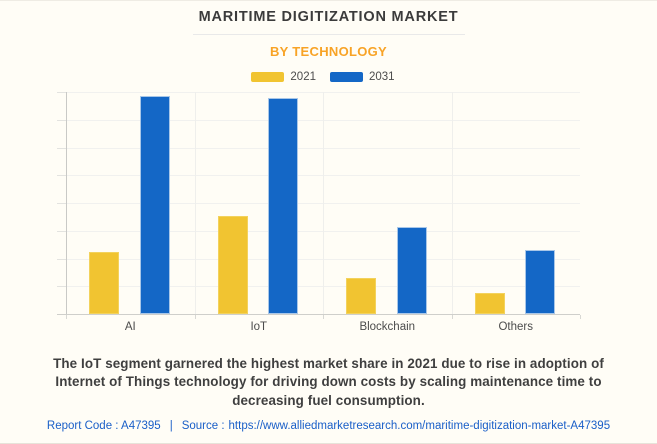 The width and height of the screenshot is (657, 444). I want to click on bar-2031-iot, so click(283, 205).